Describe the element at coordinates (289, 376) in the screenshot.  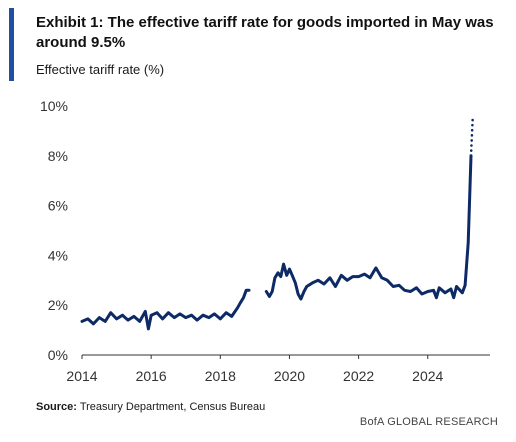
I see `x-tick-label: 2020` at that location.